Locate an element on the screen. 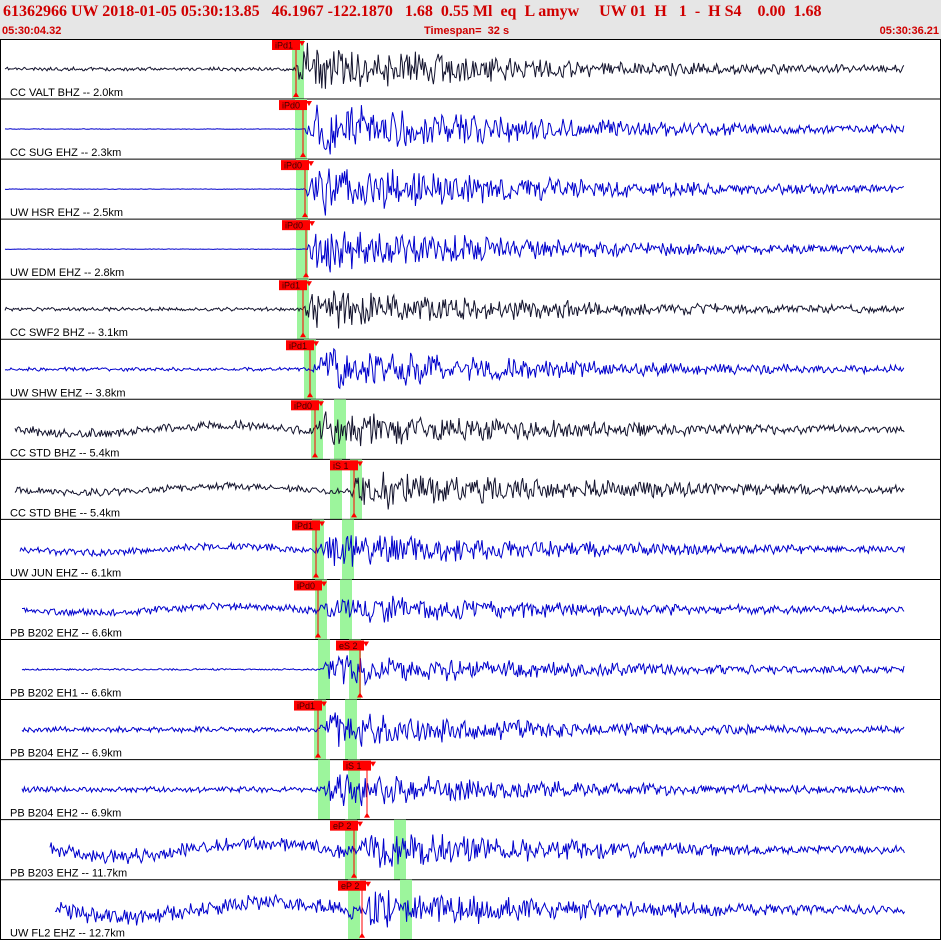 This screenshot has width=941, height=940. station-label: UW EDM EHZ -- 2.8km is located at coordinates (67, 273).